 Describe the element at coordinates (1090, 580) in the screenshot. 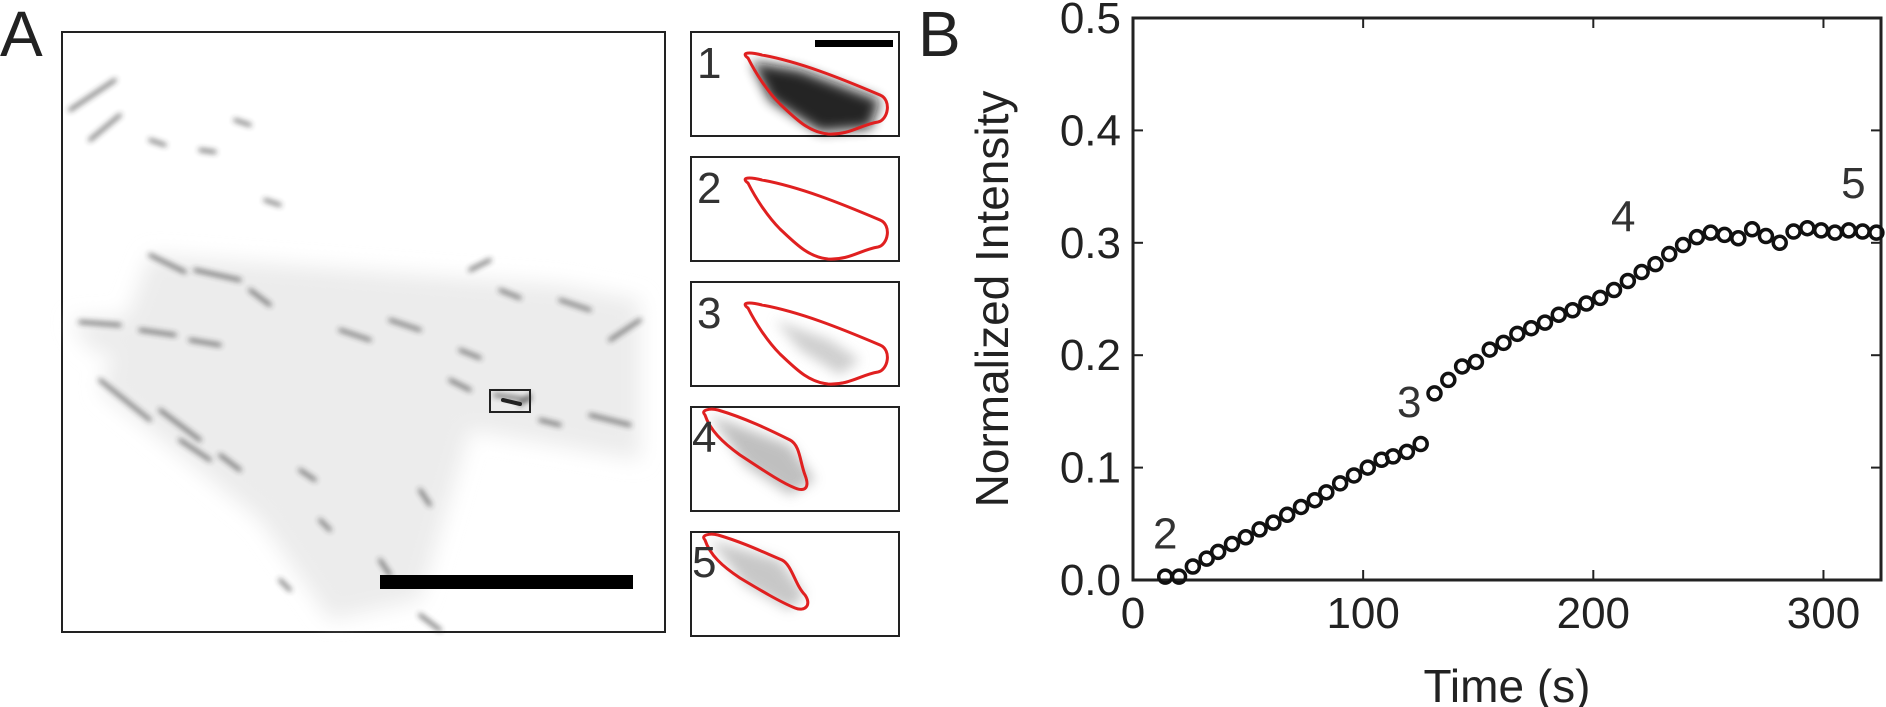

I see `y-tick-label: 0.0` at that location.